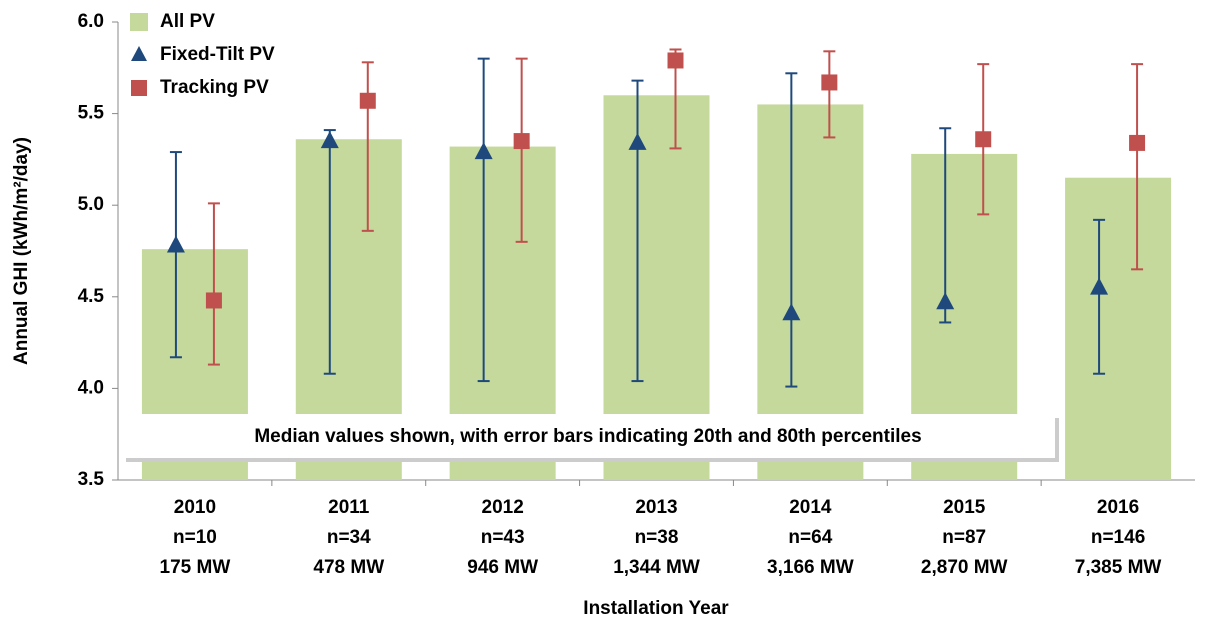  Describe the element at coordinates (91, 296) in the screenshot. I see `y-tick-label: 4.5` at that location.